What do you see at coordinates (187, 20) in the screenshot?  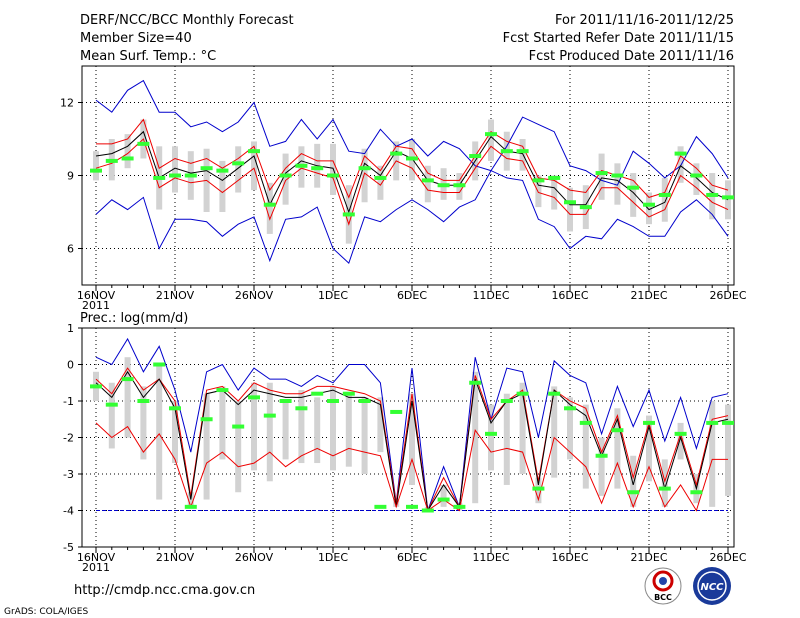 I see `header-title: DERF/NCC/BCC Monthly Forecast` at bounding box center [187, 20].